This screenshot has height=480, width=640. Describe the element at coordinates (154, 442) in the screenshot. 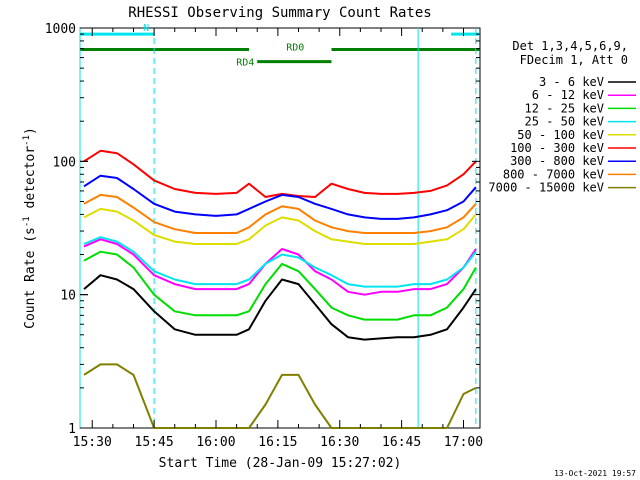

I see `x-tick-label: 15:45` at that location.